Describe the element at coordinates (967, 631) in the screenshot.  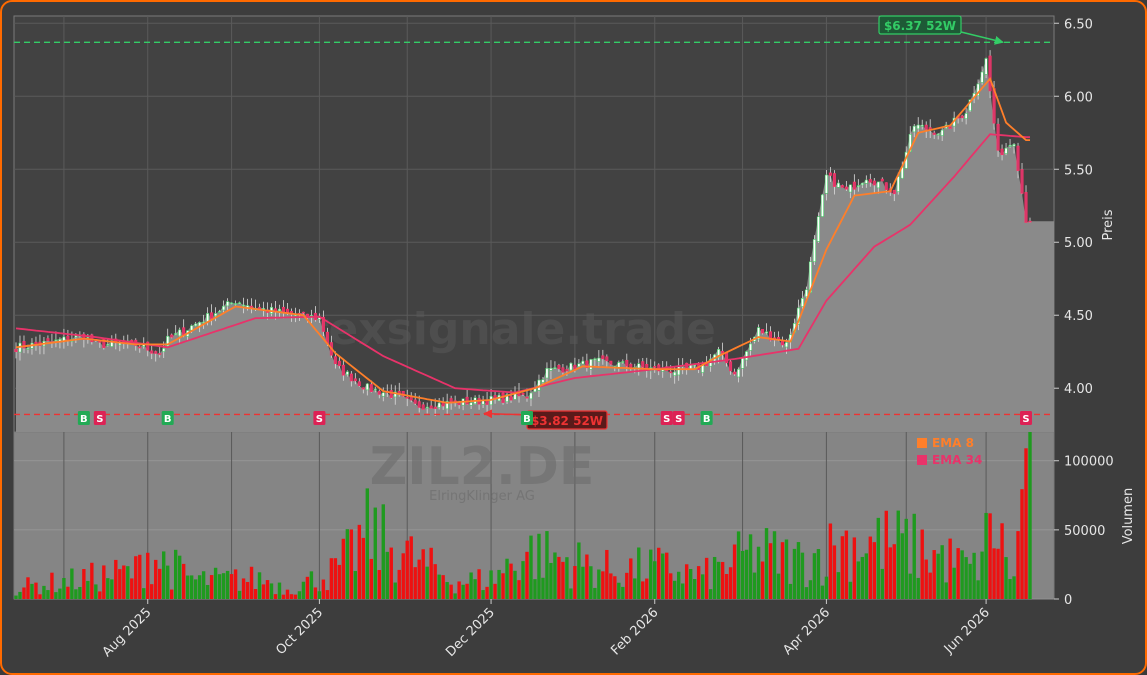
I see `date-tick-label: Jun 2026` at that location.